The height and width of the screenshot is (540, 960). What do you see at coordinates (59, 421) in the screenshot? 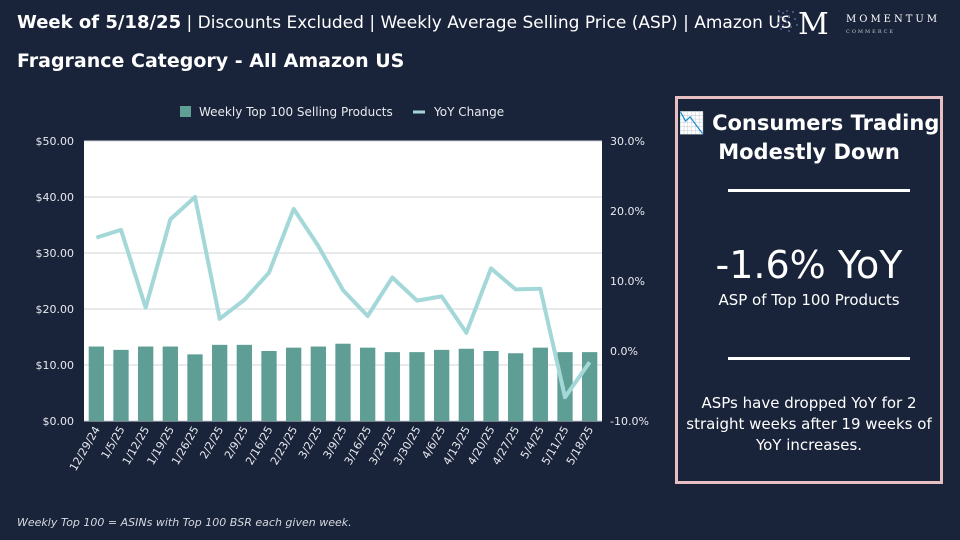
I see `left-tick-label: $0.00` at bounding box center [59, 421].